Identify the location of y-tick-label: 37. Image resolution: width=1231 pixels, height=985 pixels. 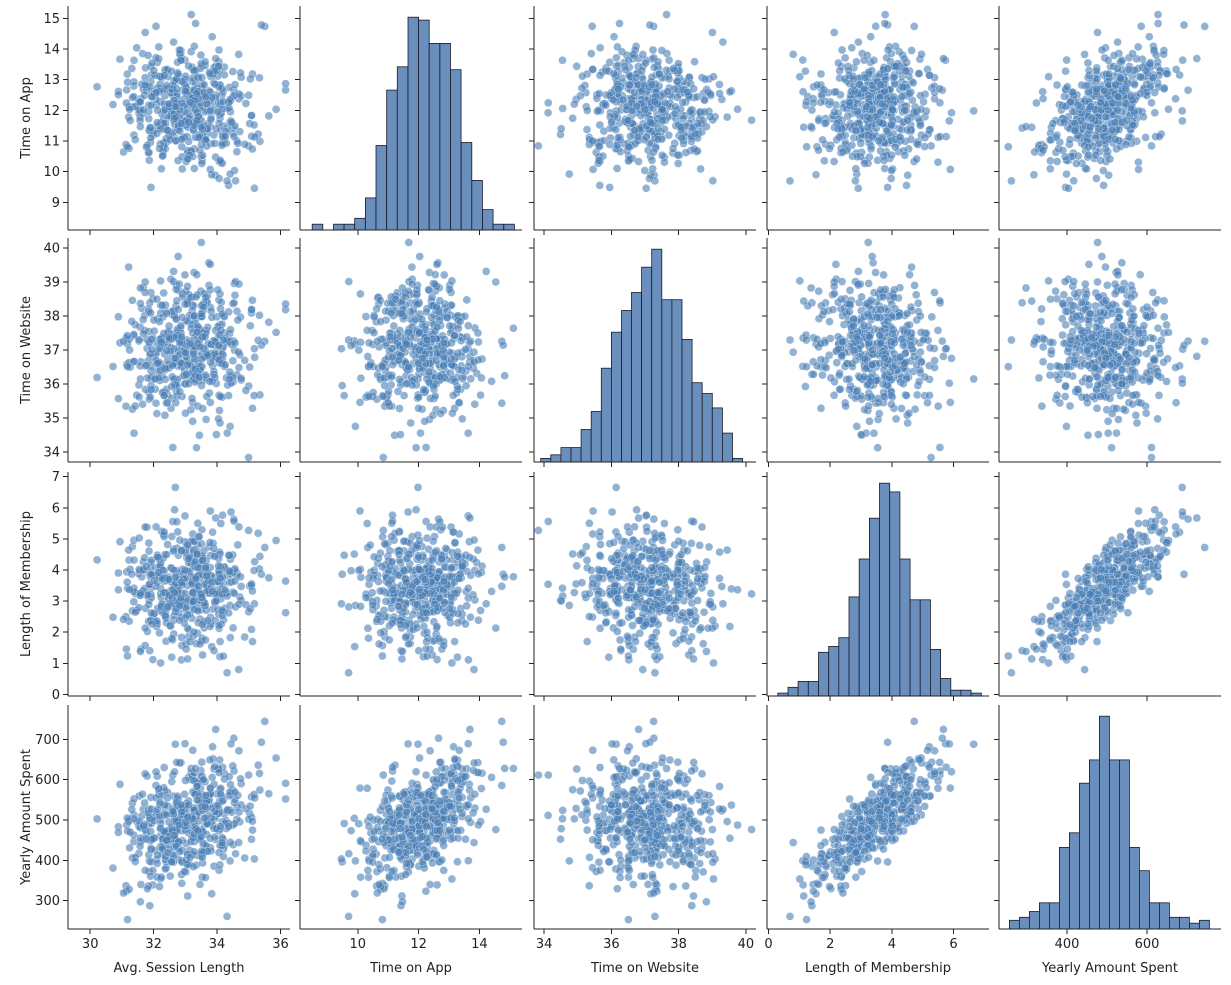
(51, 351).